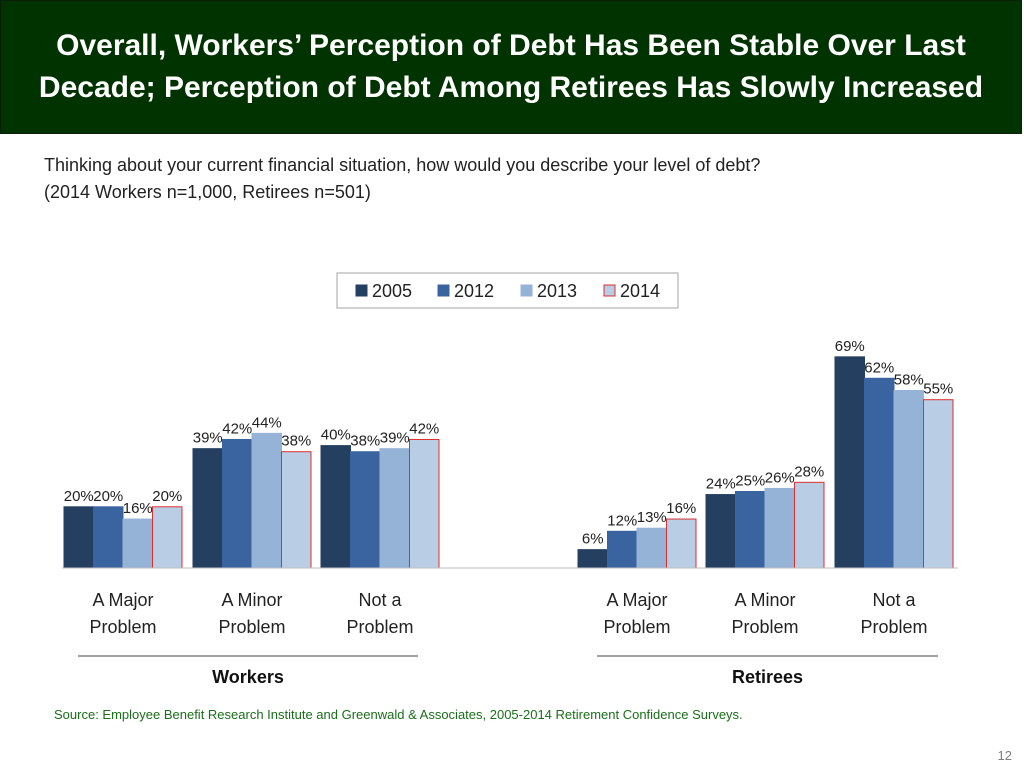 The width and height of the screenshot is (1024, 768). Describe the element at coordinates (267, 422) in the screenshot. I see `data-label: 44%` at that location.